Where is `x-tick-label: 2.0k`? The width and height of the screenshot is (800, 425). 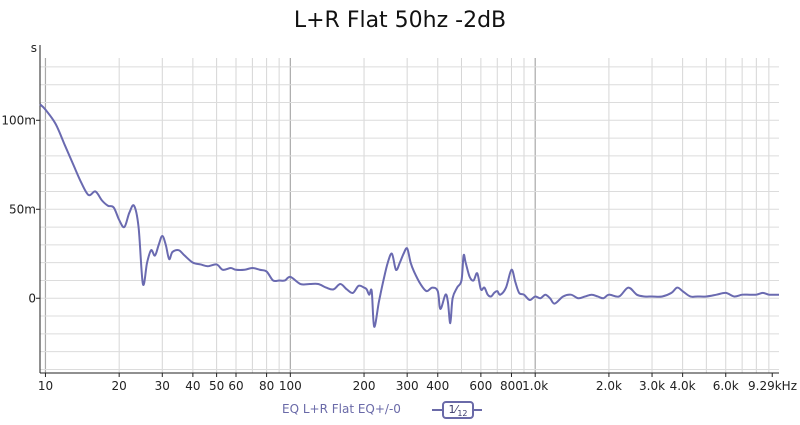
x-tick-label: 2.0k is located at coordinates (609, 386).